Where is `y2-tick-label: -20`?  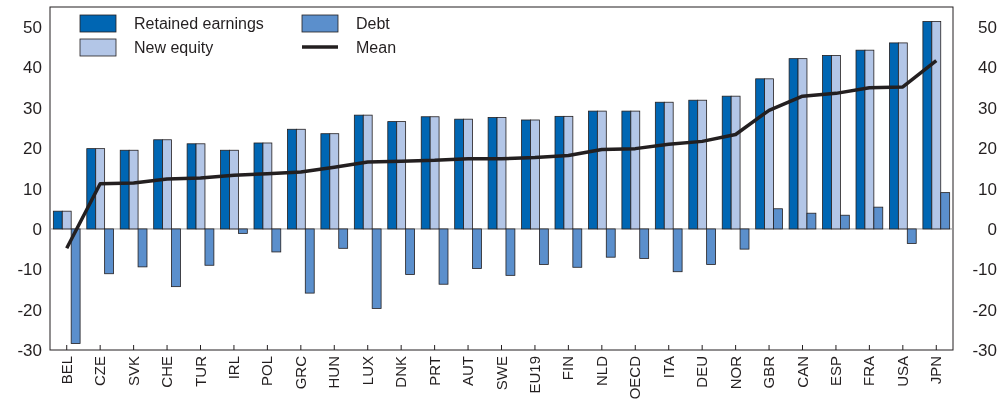 y2-tick-label: -20 is located at coordinates (984, 310).